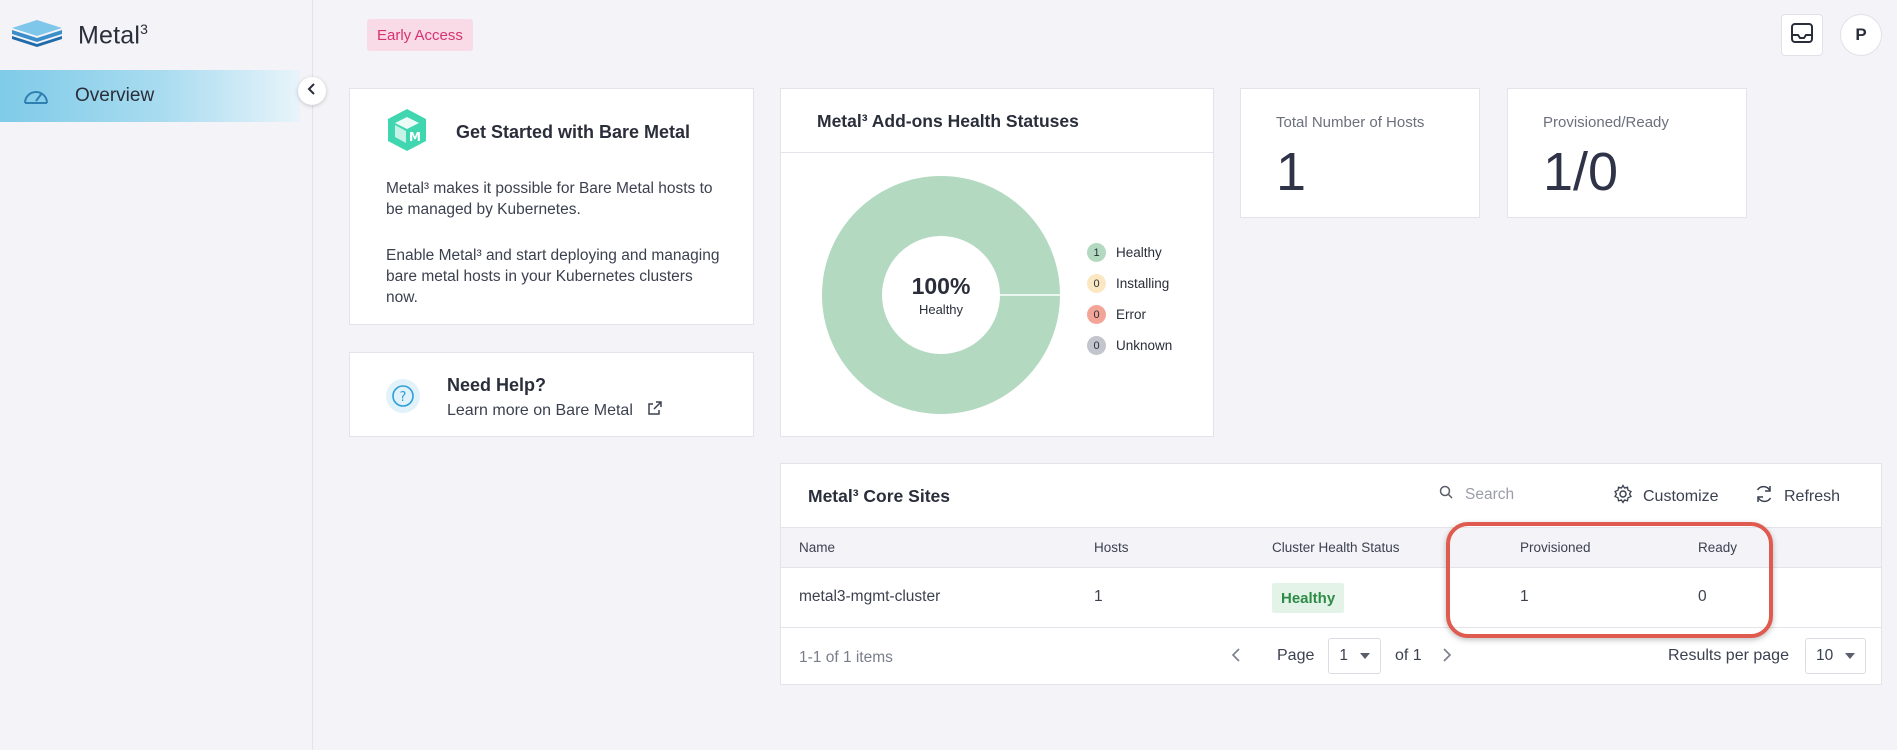  I want to click on refresh-icon, so click(1764, 496).